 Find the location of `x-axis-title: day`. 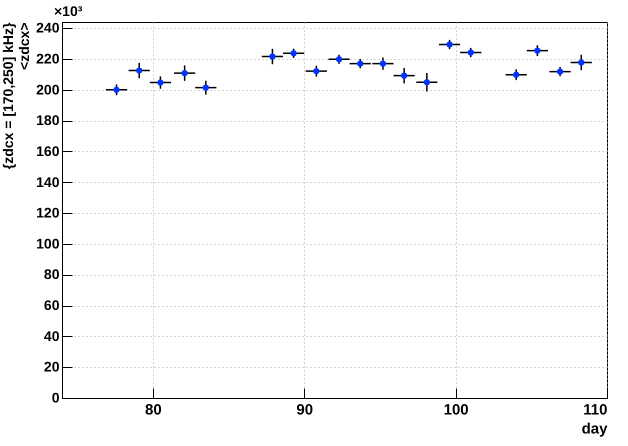

x-axis-title: day is located at coordinates (595, 429).